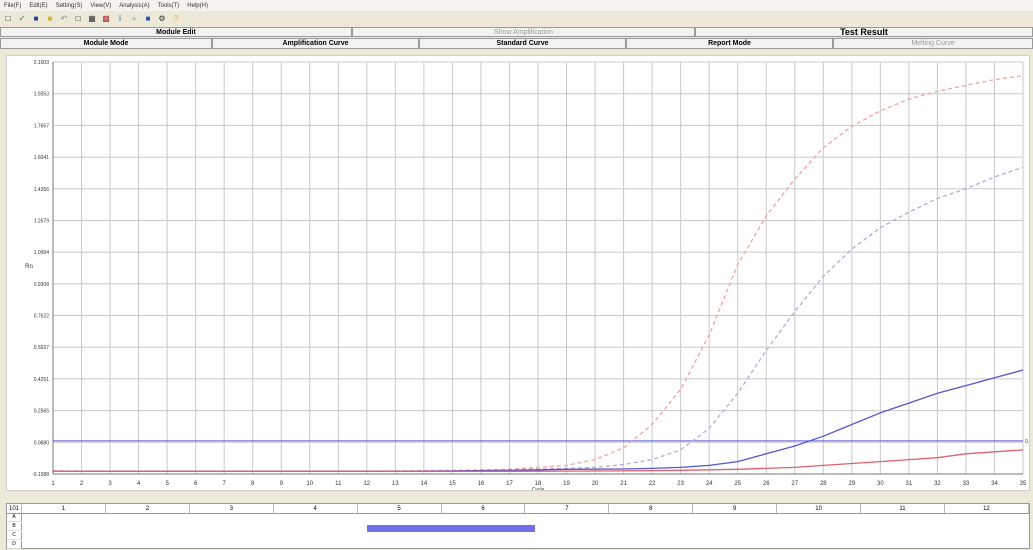 This screenshot has height=550, width=1033. Describe the element at coordinates (148, 508) in the screenshot. I see `plate-column-header: 2` at that location.